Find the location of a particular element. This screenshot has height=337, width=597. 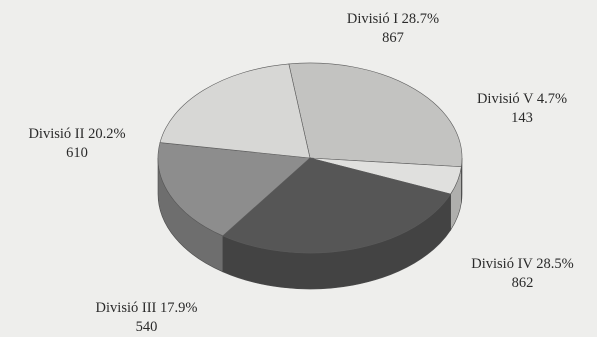

pie-slice-divisi-iii is located at coordinates (234, 189).